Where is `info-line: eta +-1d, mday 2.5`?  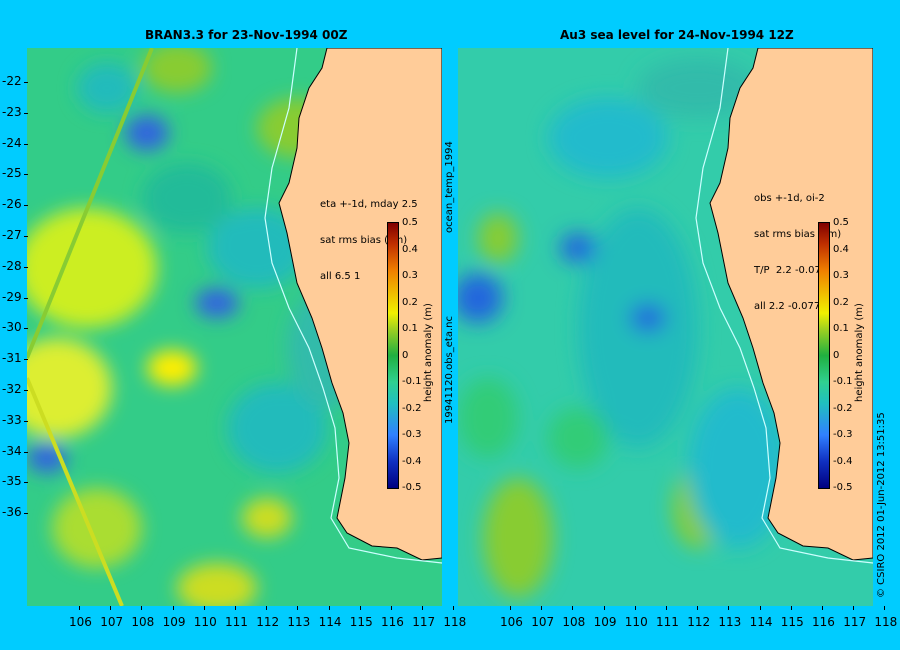
info-line: eta +-1d, mday 2.5 is located at coordinates (369, 204).